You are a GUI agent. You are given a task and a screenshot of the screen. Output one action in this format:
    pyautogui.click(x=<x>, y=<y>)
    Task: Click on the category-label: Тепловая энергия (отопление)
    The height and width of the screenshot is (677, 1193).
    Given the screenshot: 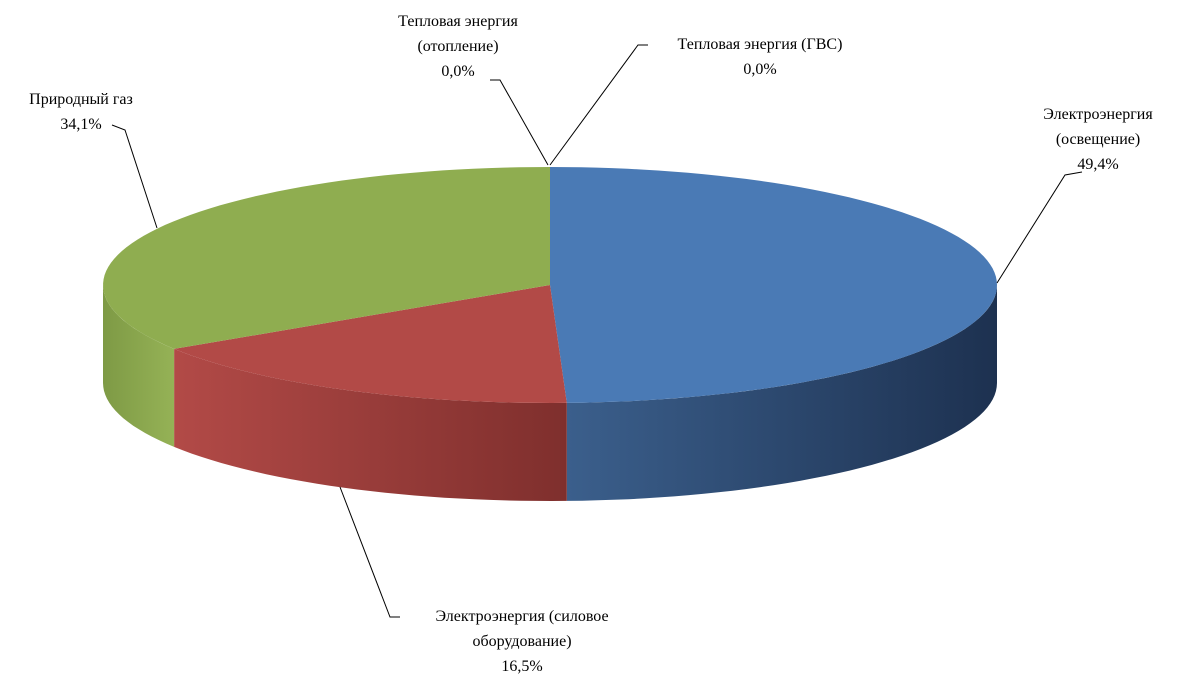 What is the action you would take?
    pyautogui.click(x=458, y=34)
    